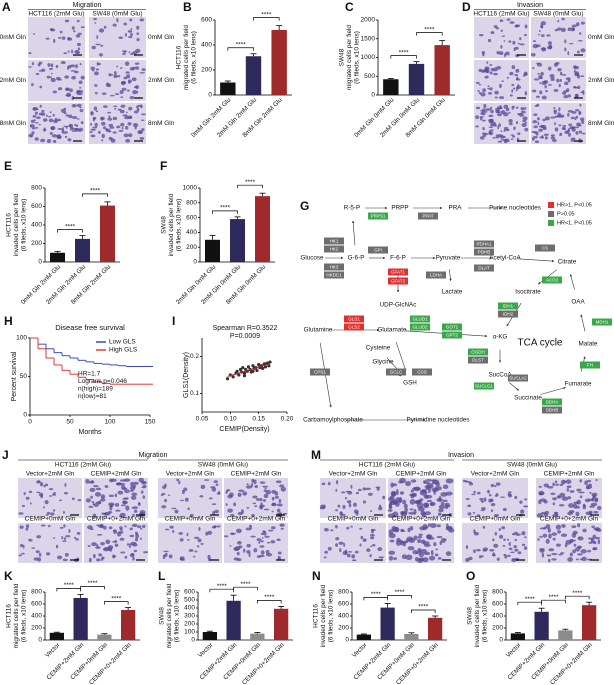  I want to click on row-label: 8mM Gln, so click(601, 123).